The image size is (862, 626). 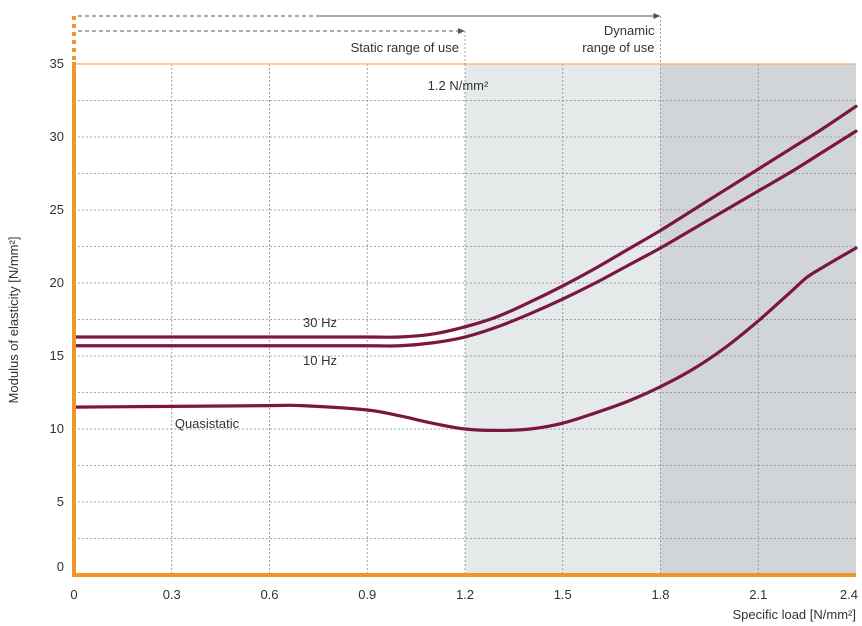 I want to click on x-tick-label: 1.8, so click(x=660, y=594).